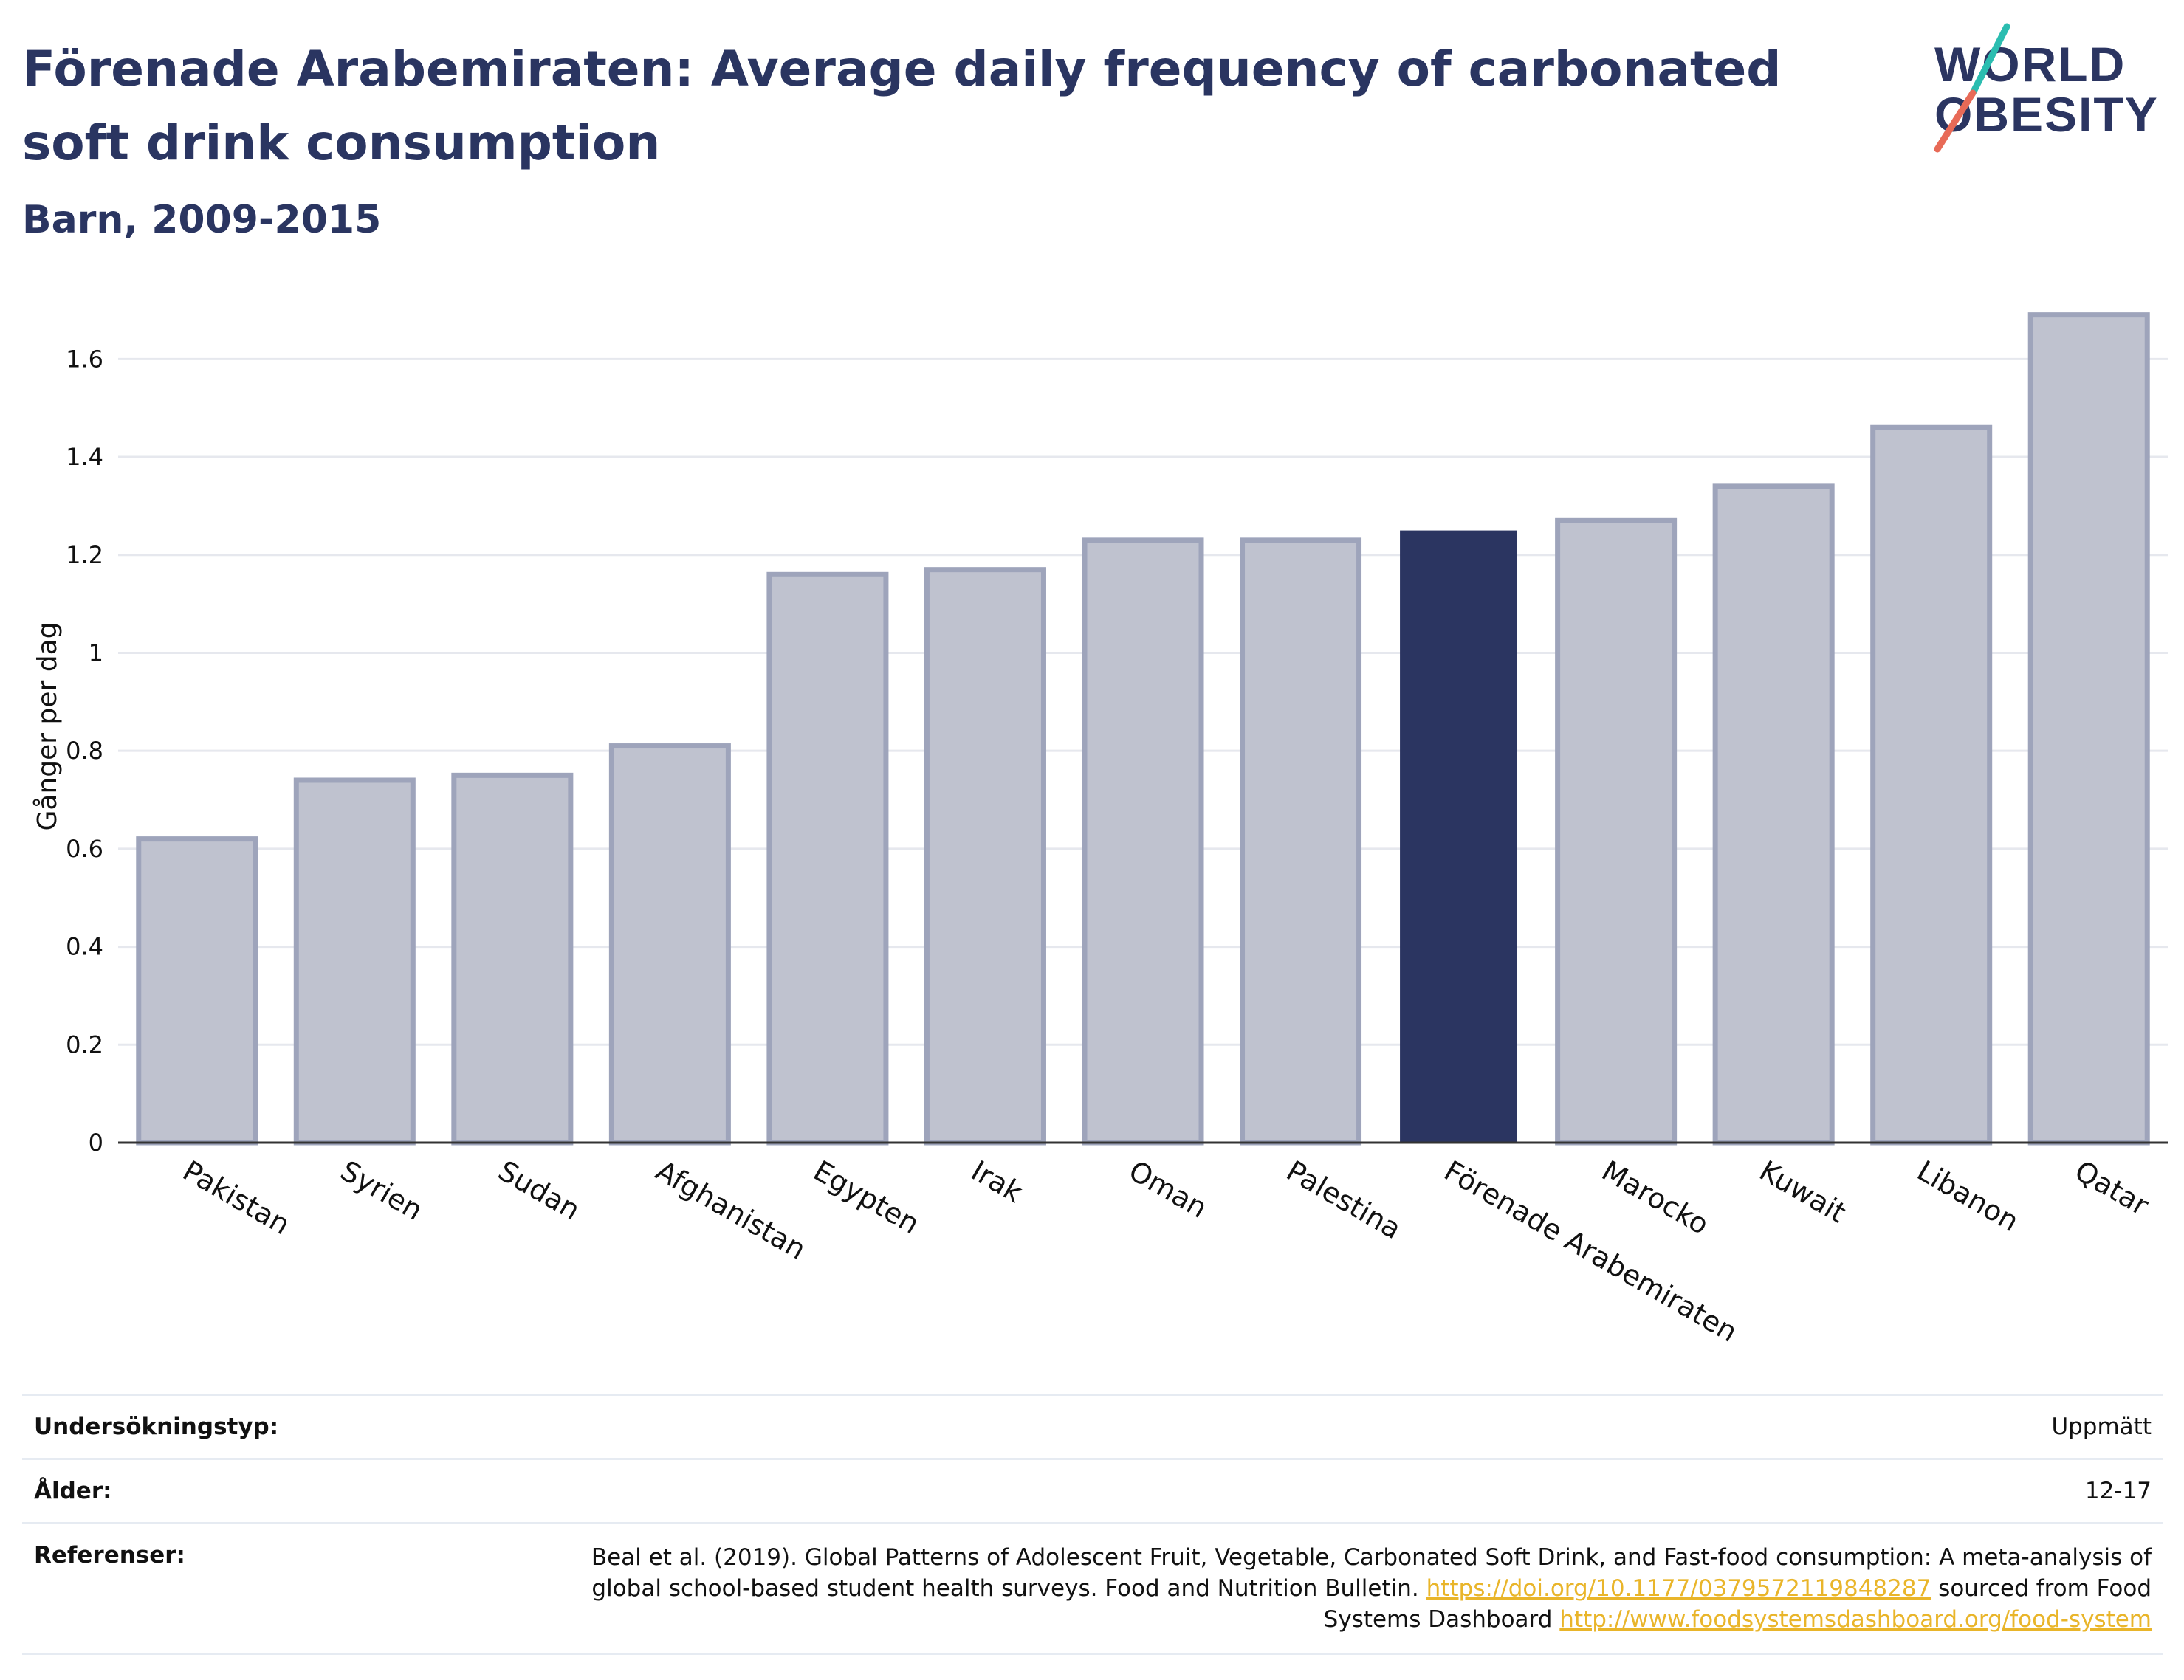  What do you see at coordinates (1591, 1251) in the screenshot?
I see `x-tick-label: Förenade Arabemiraten` at bounding box center [1591, 1251].